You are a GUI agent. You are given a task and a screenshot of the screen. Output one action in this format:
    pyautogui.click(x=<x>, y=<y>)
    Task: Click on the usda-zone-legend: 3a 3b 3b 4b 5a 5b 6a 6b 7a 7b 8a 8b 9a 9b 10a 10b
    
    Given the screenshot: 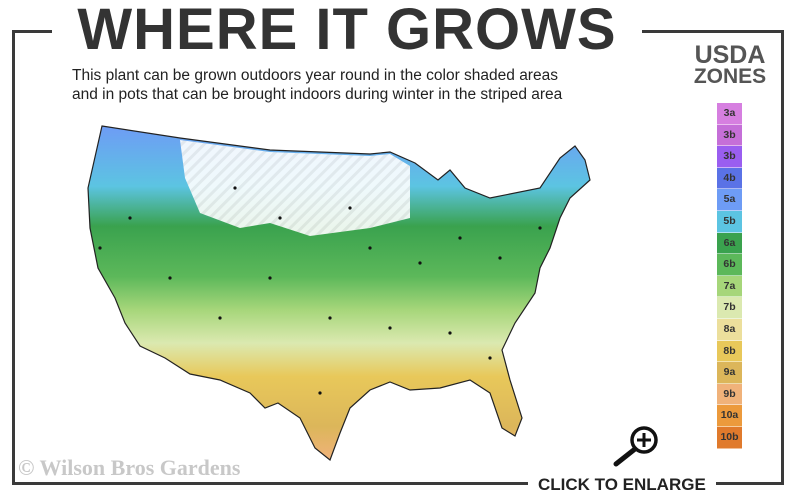 What is the action you would take?
    pyautogui.click(x=729, y=276)
    